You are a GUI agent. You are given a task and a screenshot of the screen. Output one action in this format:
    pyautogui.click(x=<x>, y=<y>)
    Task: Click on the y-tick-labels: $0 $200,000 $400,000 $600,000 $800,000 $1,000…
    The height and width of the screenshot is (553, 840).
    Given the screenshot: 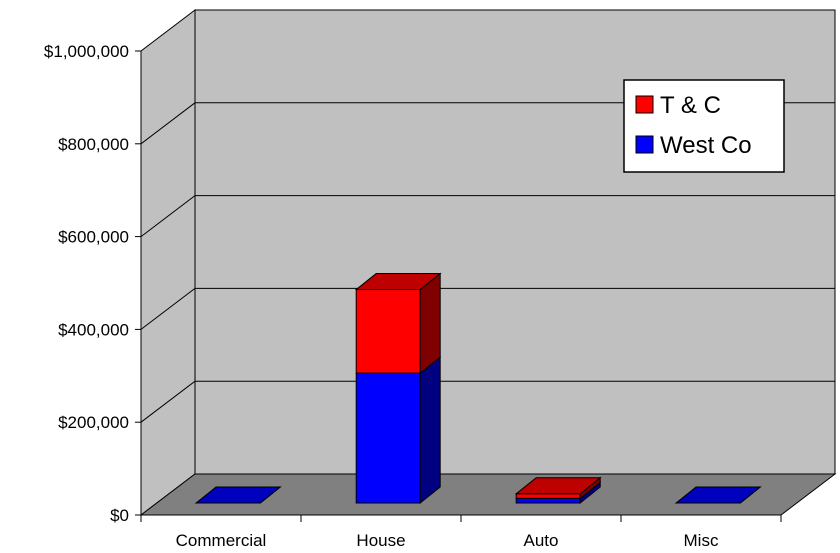 What is the action you would take?
    pyautogui.click(x=86, y=283)
    